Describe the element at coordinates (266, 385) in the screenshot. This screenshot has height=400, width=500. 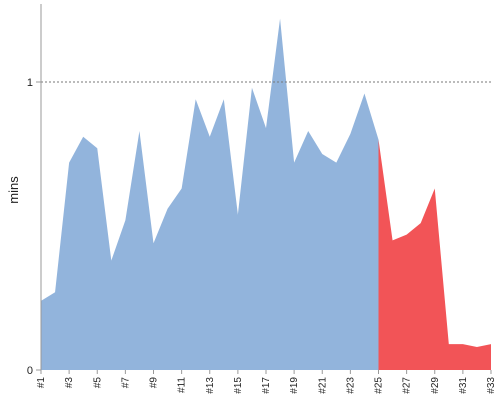
I see `x-tick-label: #17` at that location.